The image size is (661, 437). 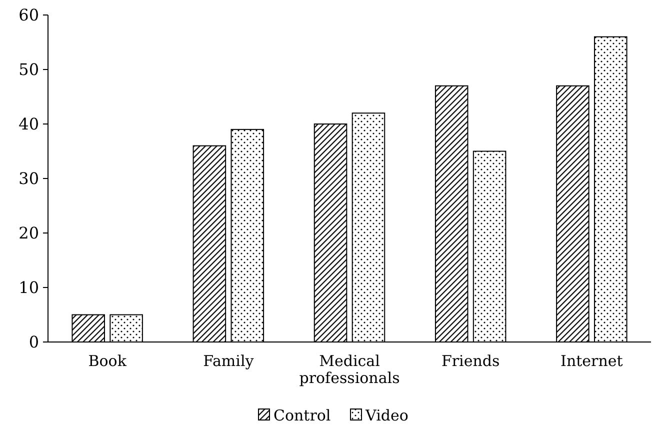 I want to click on x-tick-label: Book, so click(x=108, y=361).